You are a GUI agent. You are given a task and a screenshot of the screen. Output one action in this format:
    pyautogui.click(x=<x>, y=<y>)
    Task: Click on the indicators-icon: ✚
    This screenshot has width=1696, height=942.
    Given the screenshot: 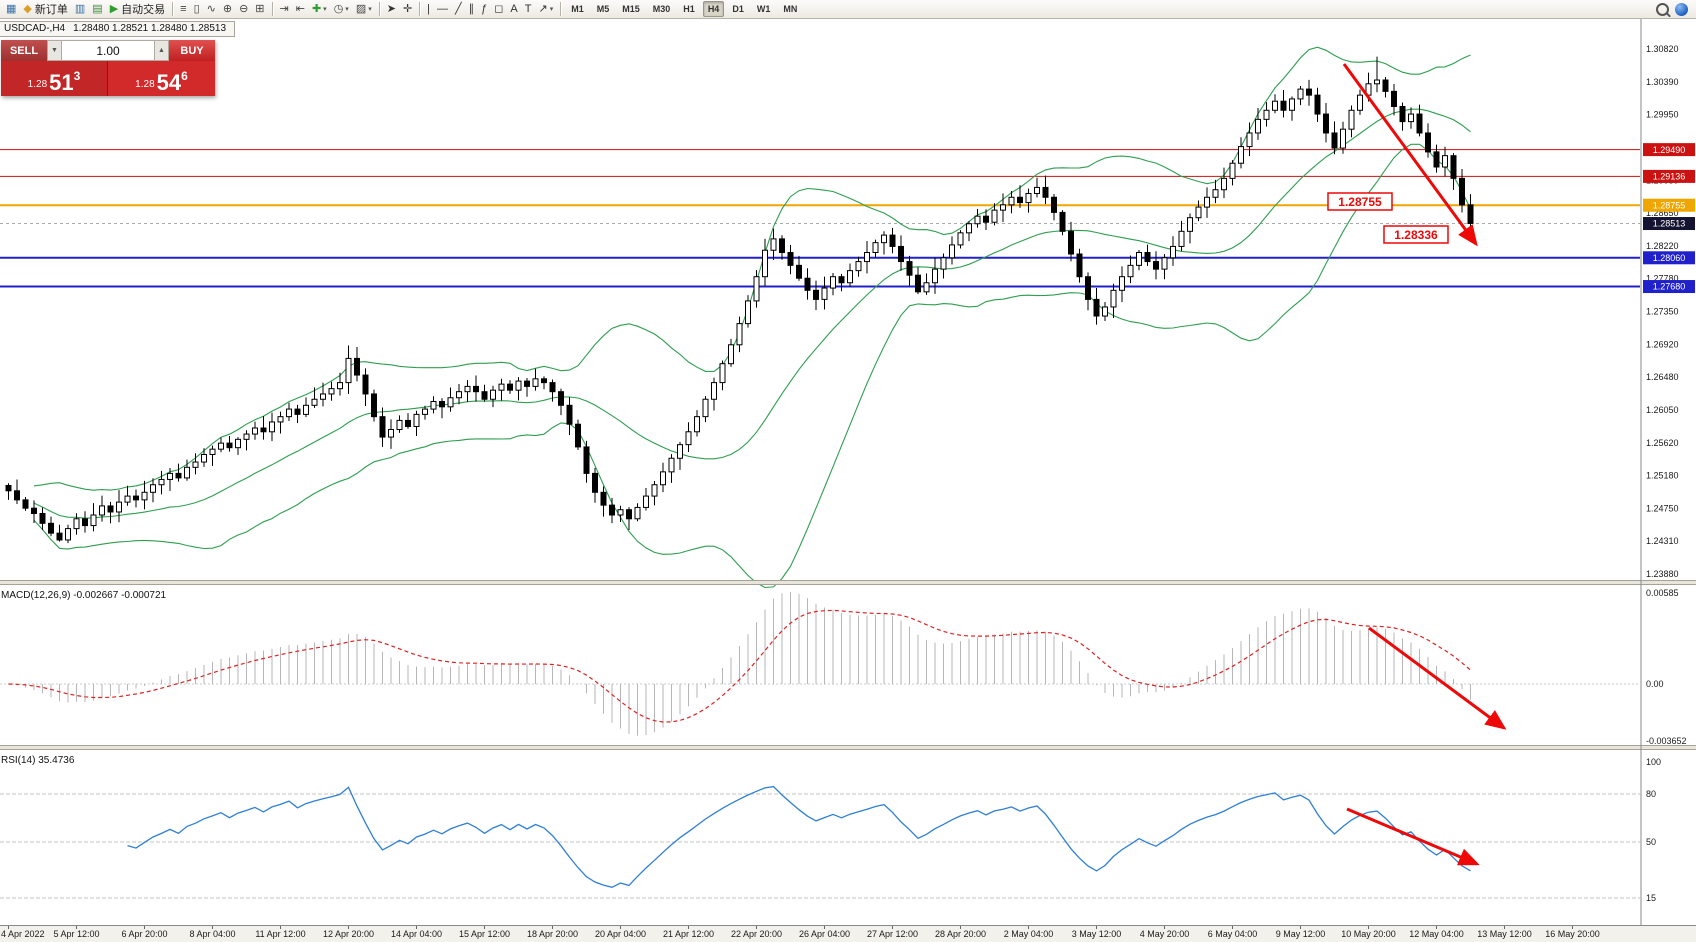 What is the action you would take?
    pyautogui.click(x=316, y=8)
    